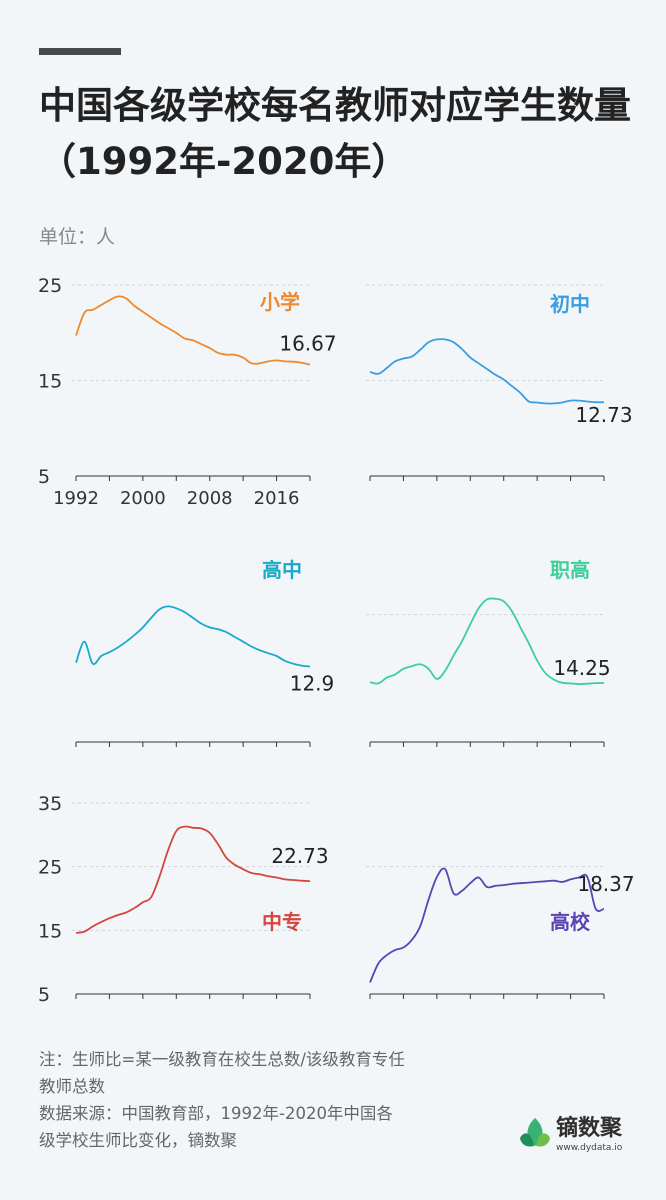 The height and width of the screenshot is (1200, 666). I want to click on series-line-中专, so click(193, 879).